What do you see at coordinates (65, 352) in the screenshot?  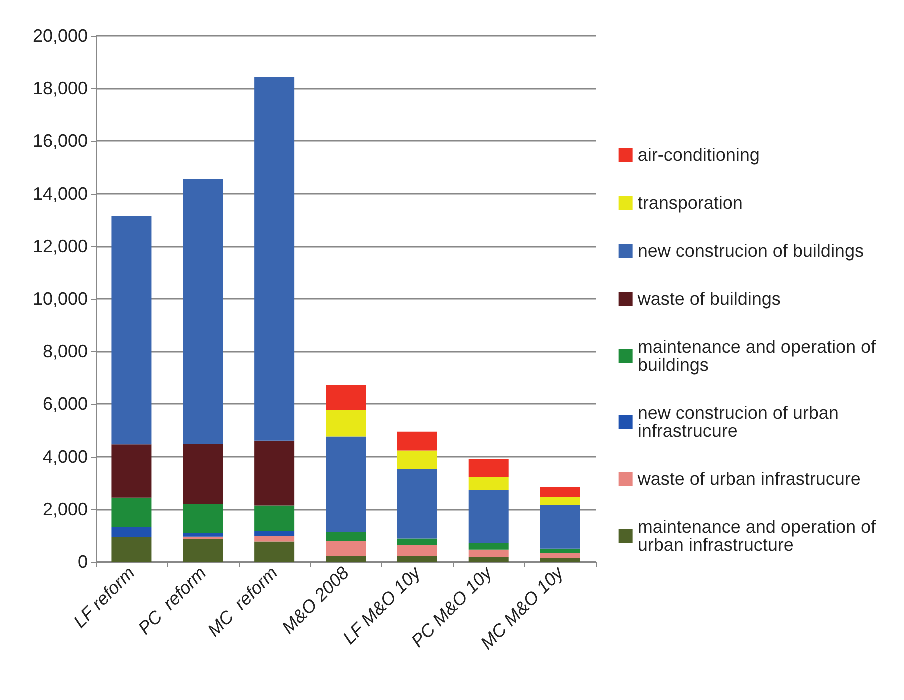 I see `y-tick-label: 8,000` at bounding box center [65, 352].